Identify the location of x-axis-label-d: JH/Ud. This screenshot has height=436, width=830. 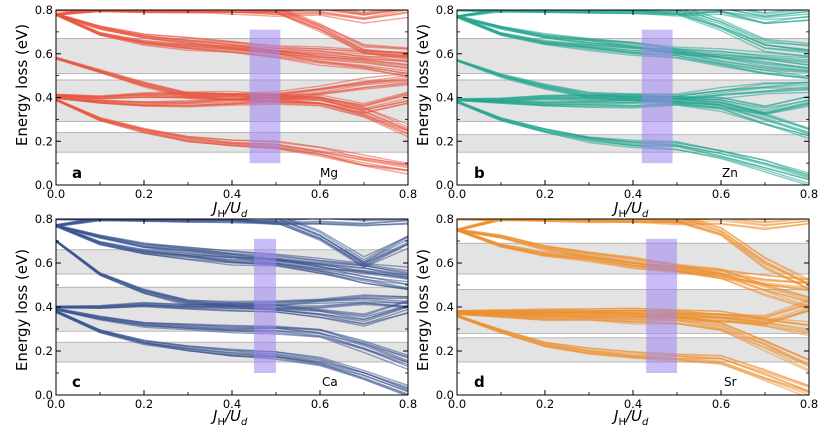
(630, 417).